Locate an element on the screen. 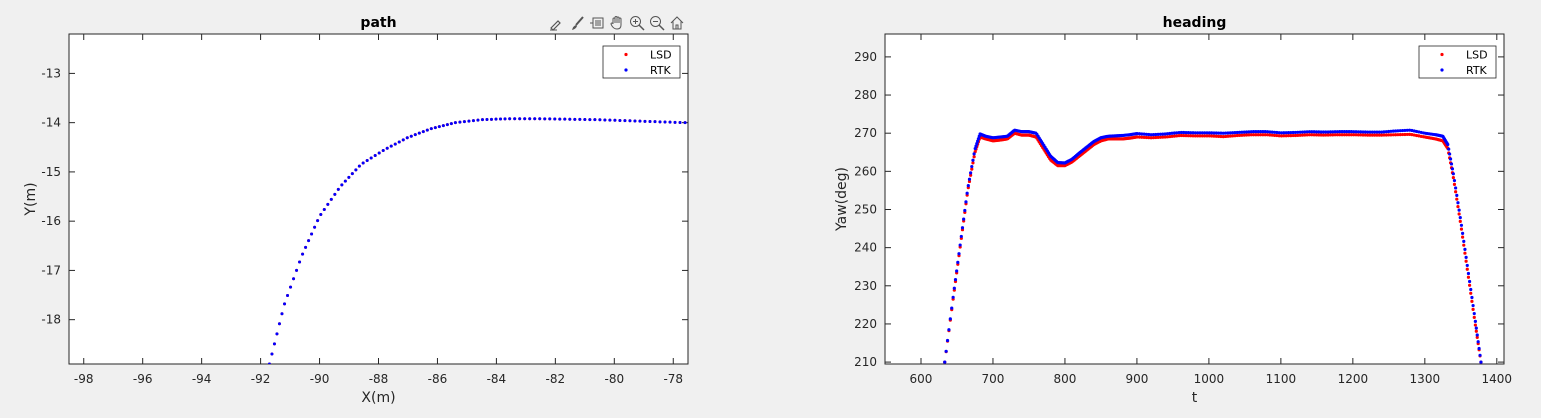 This screenshot has width=1541, height=418. pan-hand-icon is located at coordinates (617, 23).